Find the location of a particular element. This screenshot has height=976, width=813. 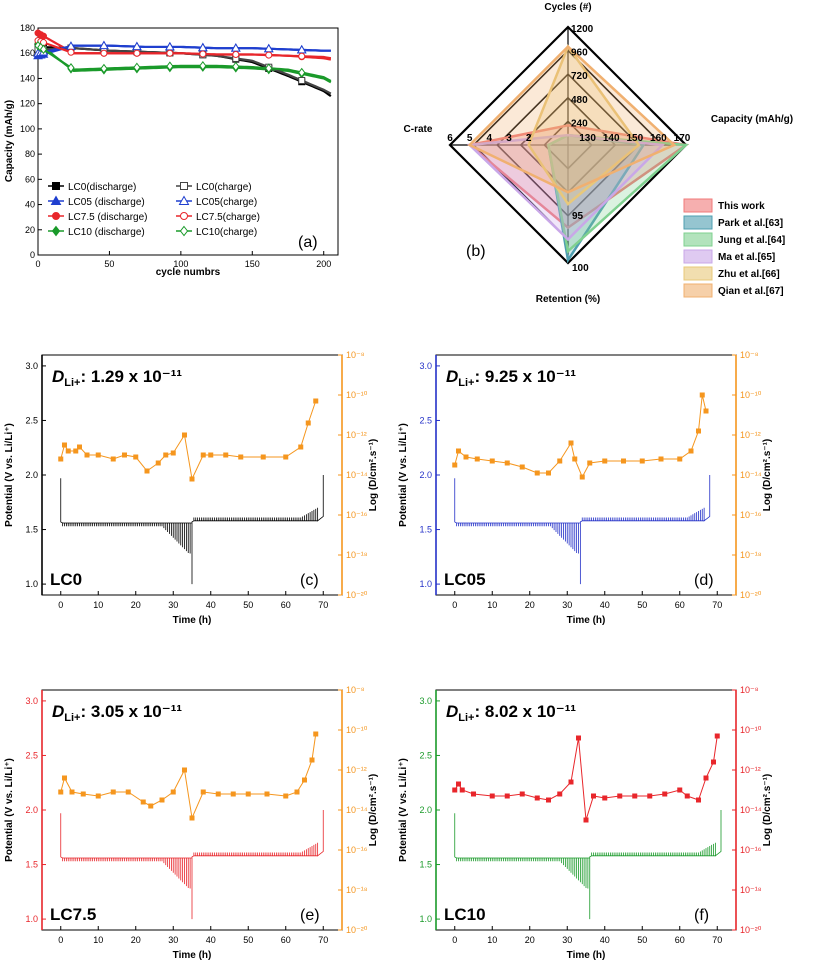

panel-a-xlabel: cycle numbrs is located at coordinates (188, 272).